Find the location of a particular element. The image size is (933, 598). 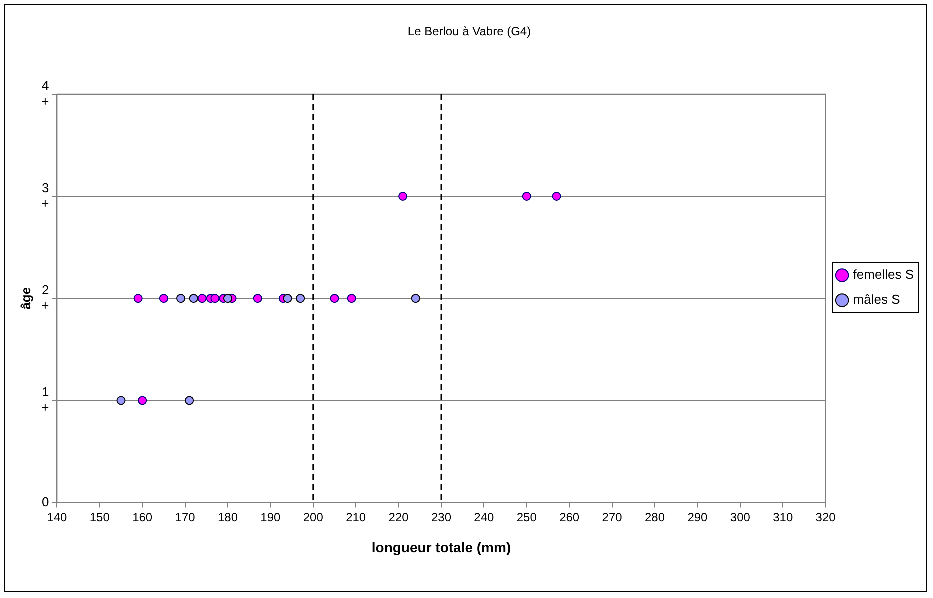

chart-title: Le Berlou à Vabre (G4) is located at coordinates (470, 31).